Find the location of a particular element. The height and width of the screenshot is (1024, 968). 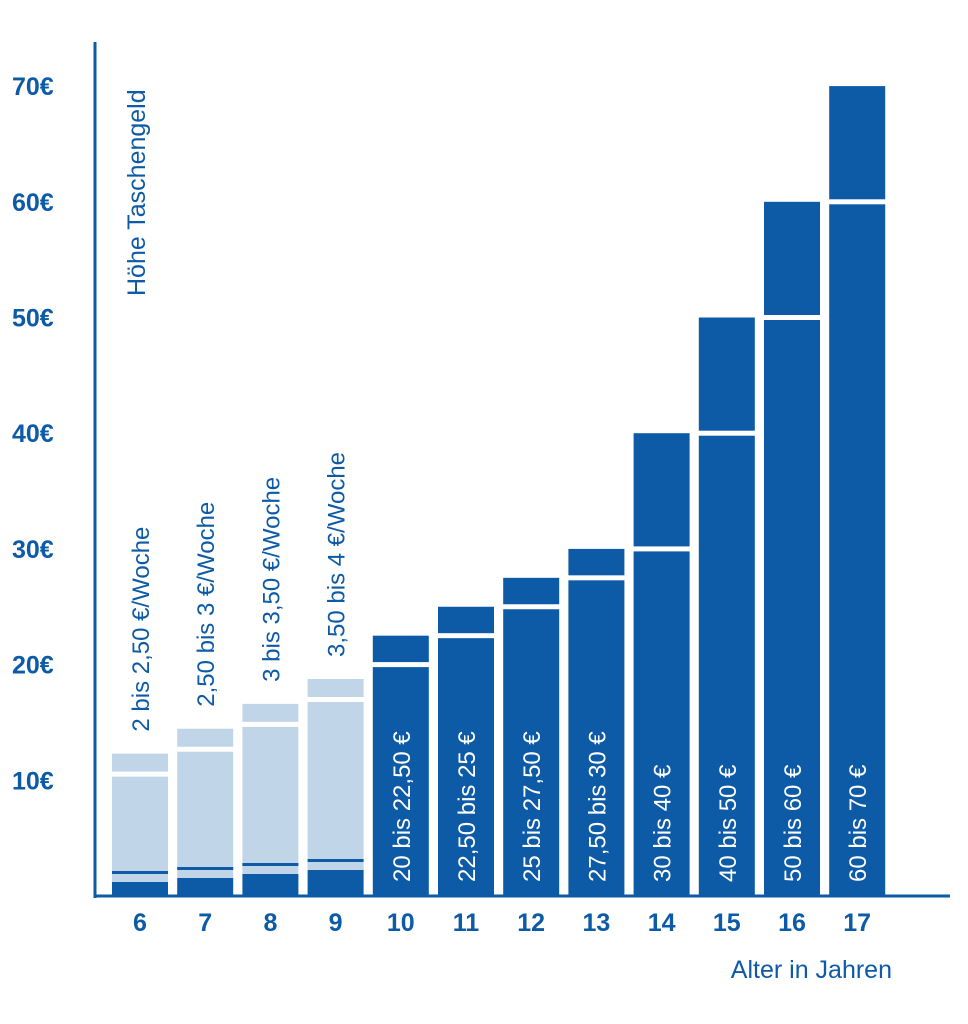

month-bar-label: 20 bis 22,50 € is located at coordinates (402, 806).